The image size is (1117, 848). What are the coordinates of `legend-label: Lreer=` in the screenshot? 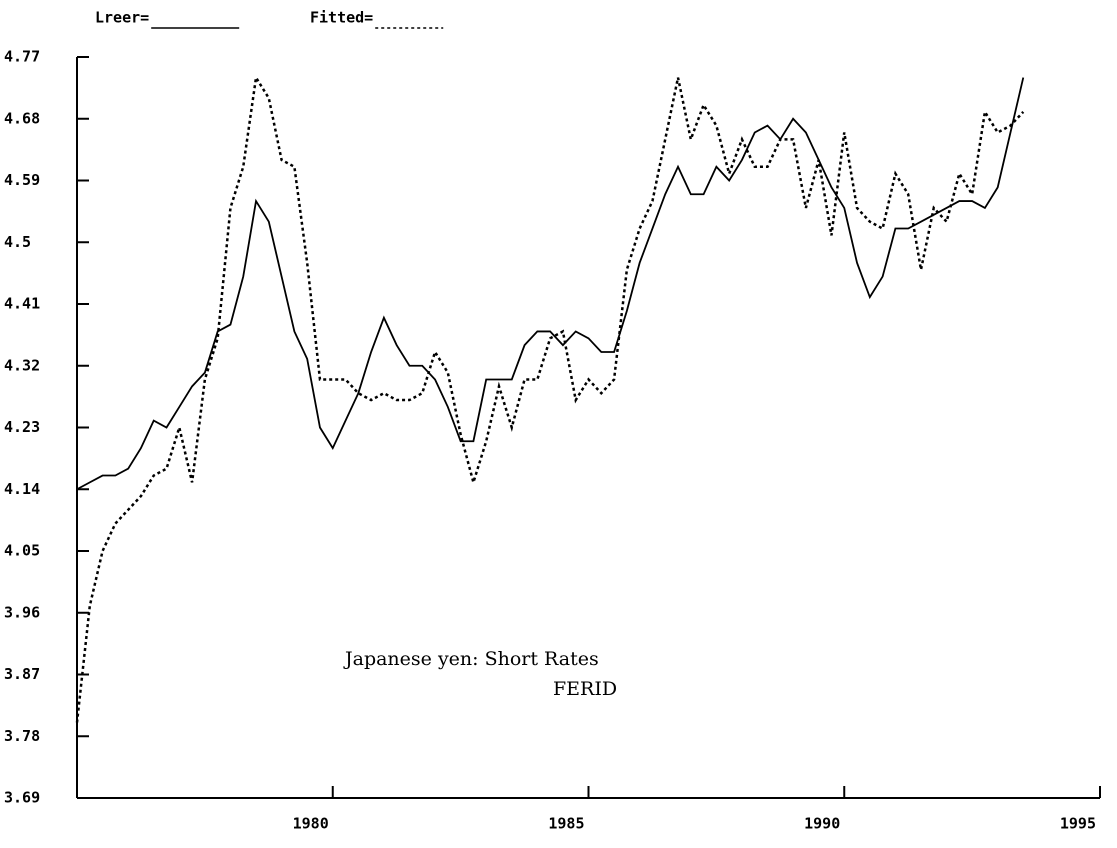 It's located at (122, 18).